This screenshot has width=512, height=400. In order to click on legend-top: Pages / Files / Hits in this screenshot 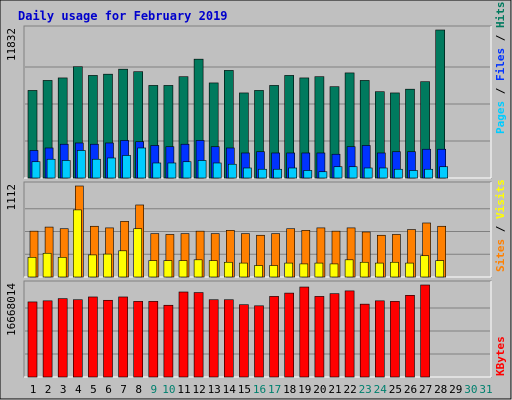, I will do `click(500, 68)`.